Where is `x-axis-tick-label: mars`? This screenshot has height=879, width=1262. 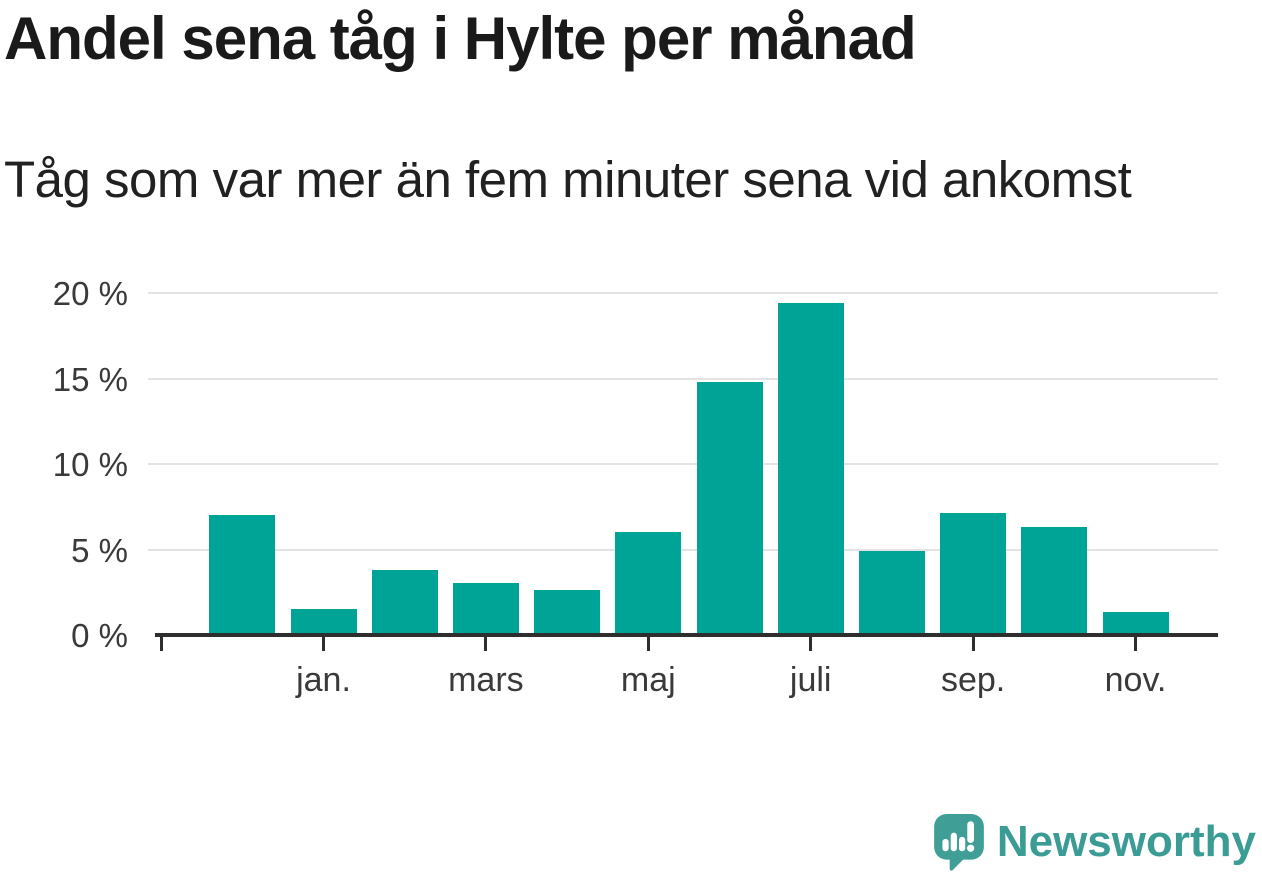
x-axis-tick-label: mars is located at coordinates (486, 680).